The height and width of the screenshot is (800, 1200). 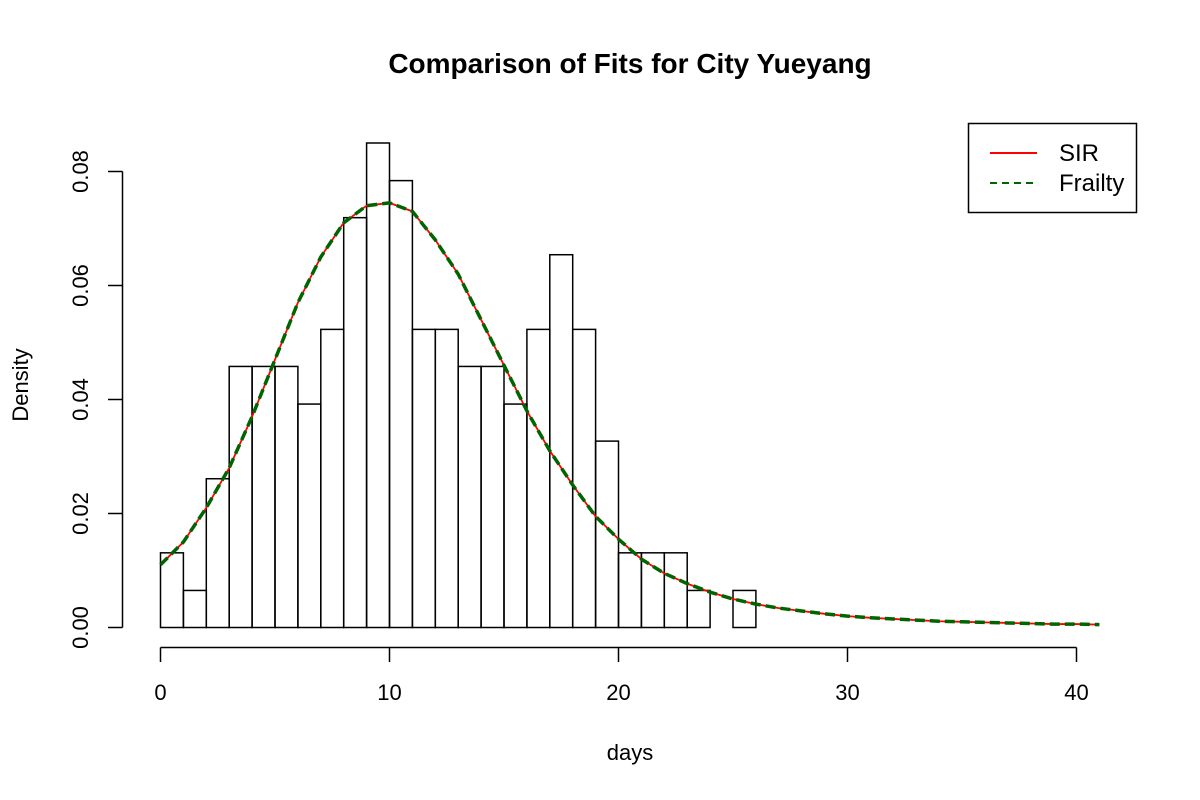 I want to click on x-tick-label: 30, so click(x=847, y=692).